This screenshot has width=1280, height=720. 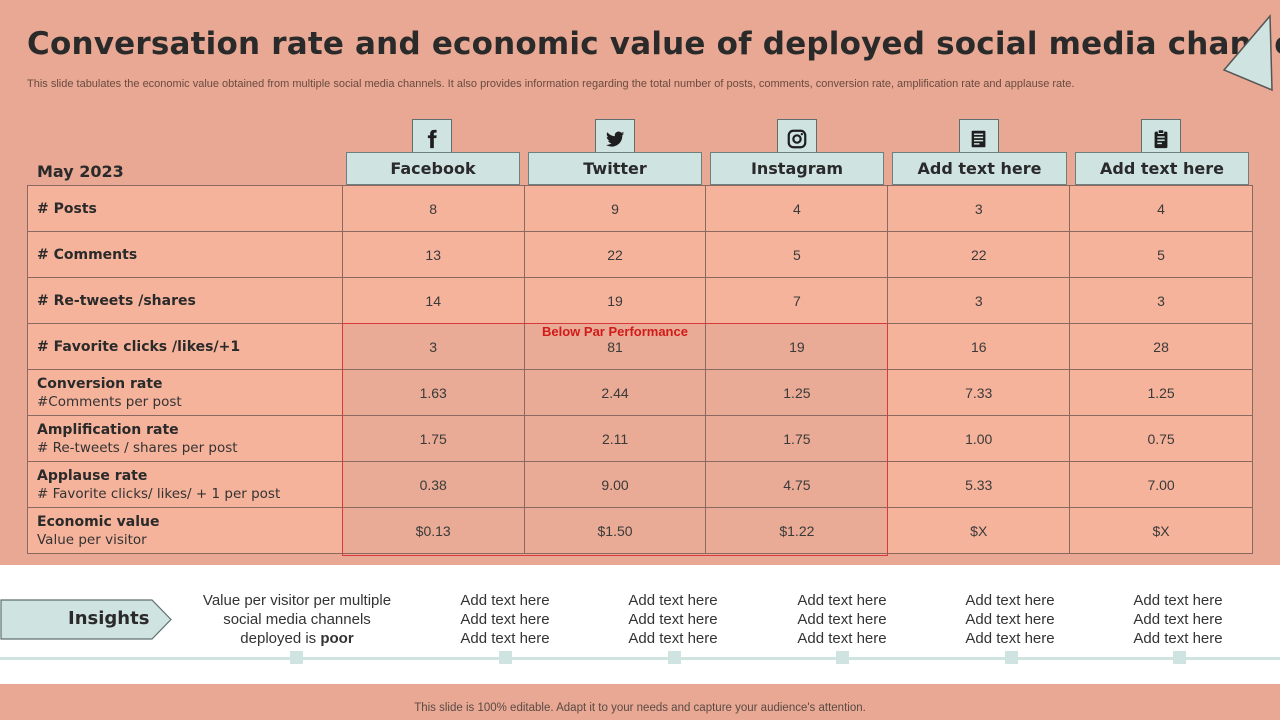 What do you see at coordinates (433, 392) in the screenshot?
I see `table-cell: 1.63` at bounding box center [433, 392].